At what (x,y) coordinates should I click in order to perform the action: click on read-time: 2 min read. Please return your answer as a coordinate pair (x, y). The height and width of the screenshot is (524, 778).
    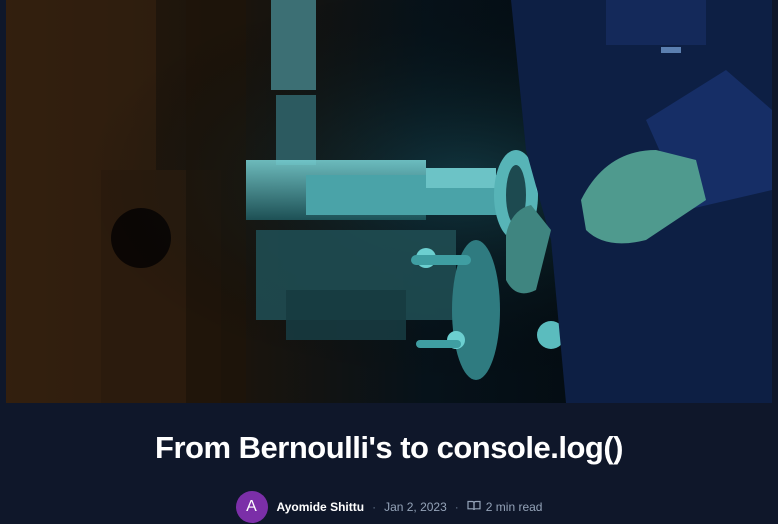
    Looking at the image, I should click on (505, 507).